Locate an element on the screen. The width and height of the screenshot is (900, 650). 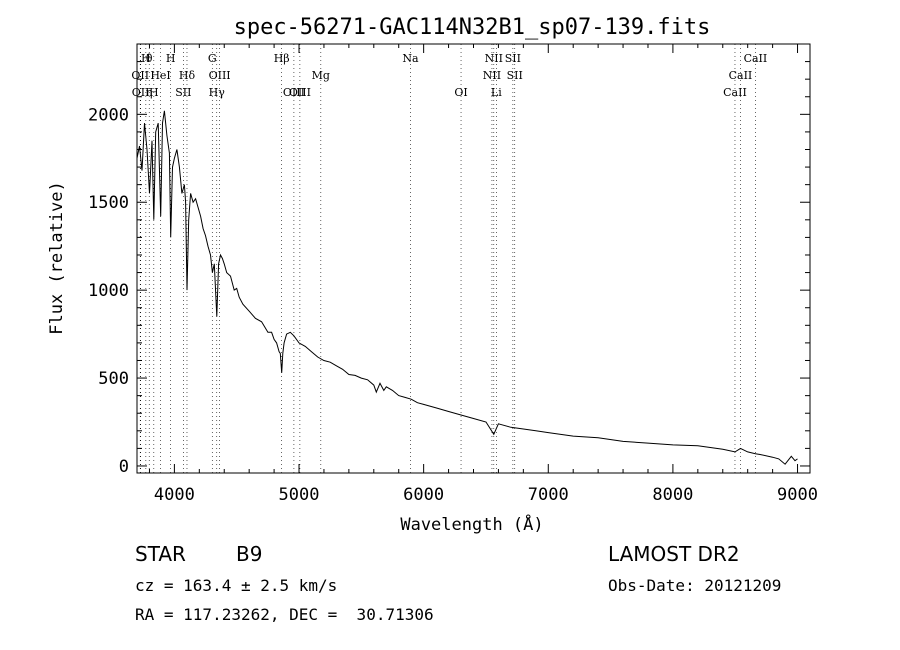
y-axis-label: Flux (relative) is located at coordinates (57, 258).